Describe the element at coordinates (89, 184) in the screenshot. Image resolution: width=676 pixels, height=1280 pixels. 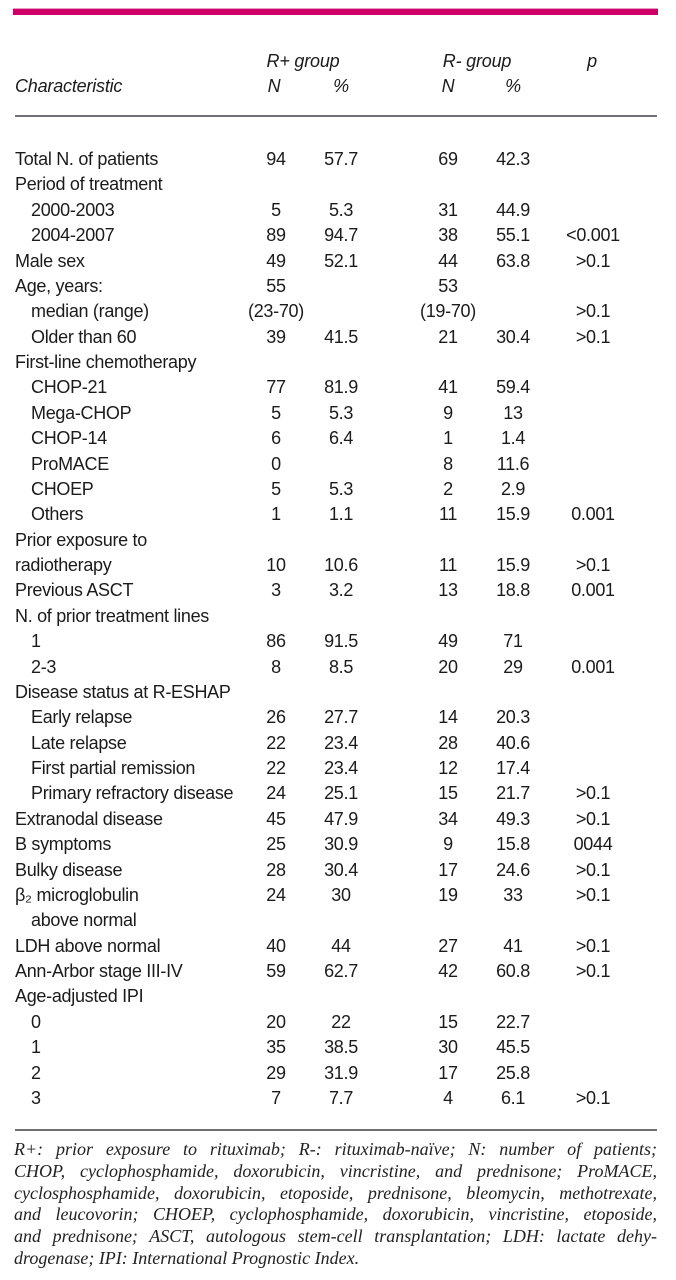
I see `row-label: Period of treatment` at that location.